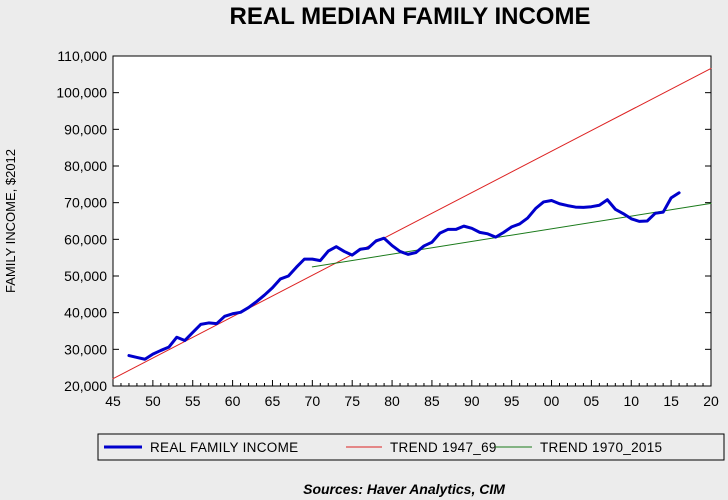 The width and height of the screenshot is (728, 500). What do you see at coordinates (412, 394) in the screenshot?
I see `x-axis: 45 50 55 60 65 70 75 80 85 90 95 00 05 10 15 20` at bounding box center [412, 394].